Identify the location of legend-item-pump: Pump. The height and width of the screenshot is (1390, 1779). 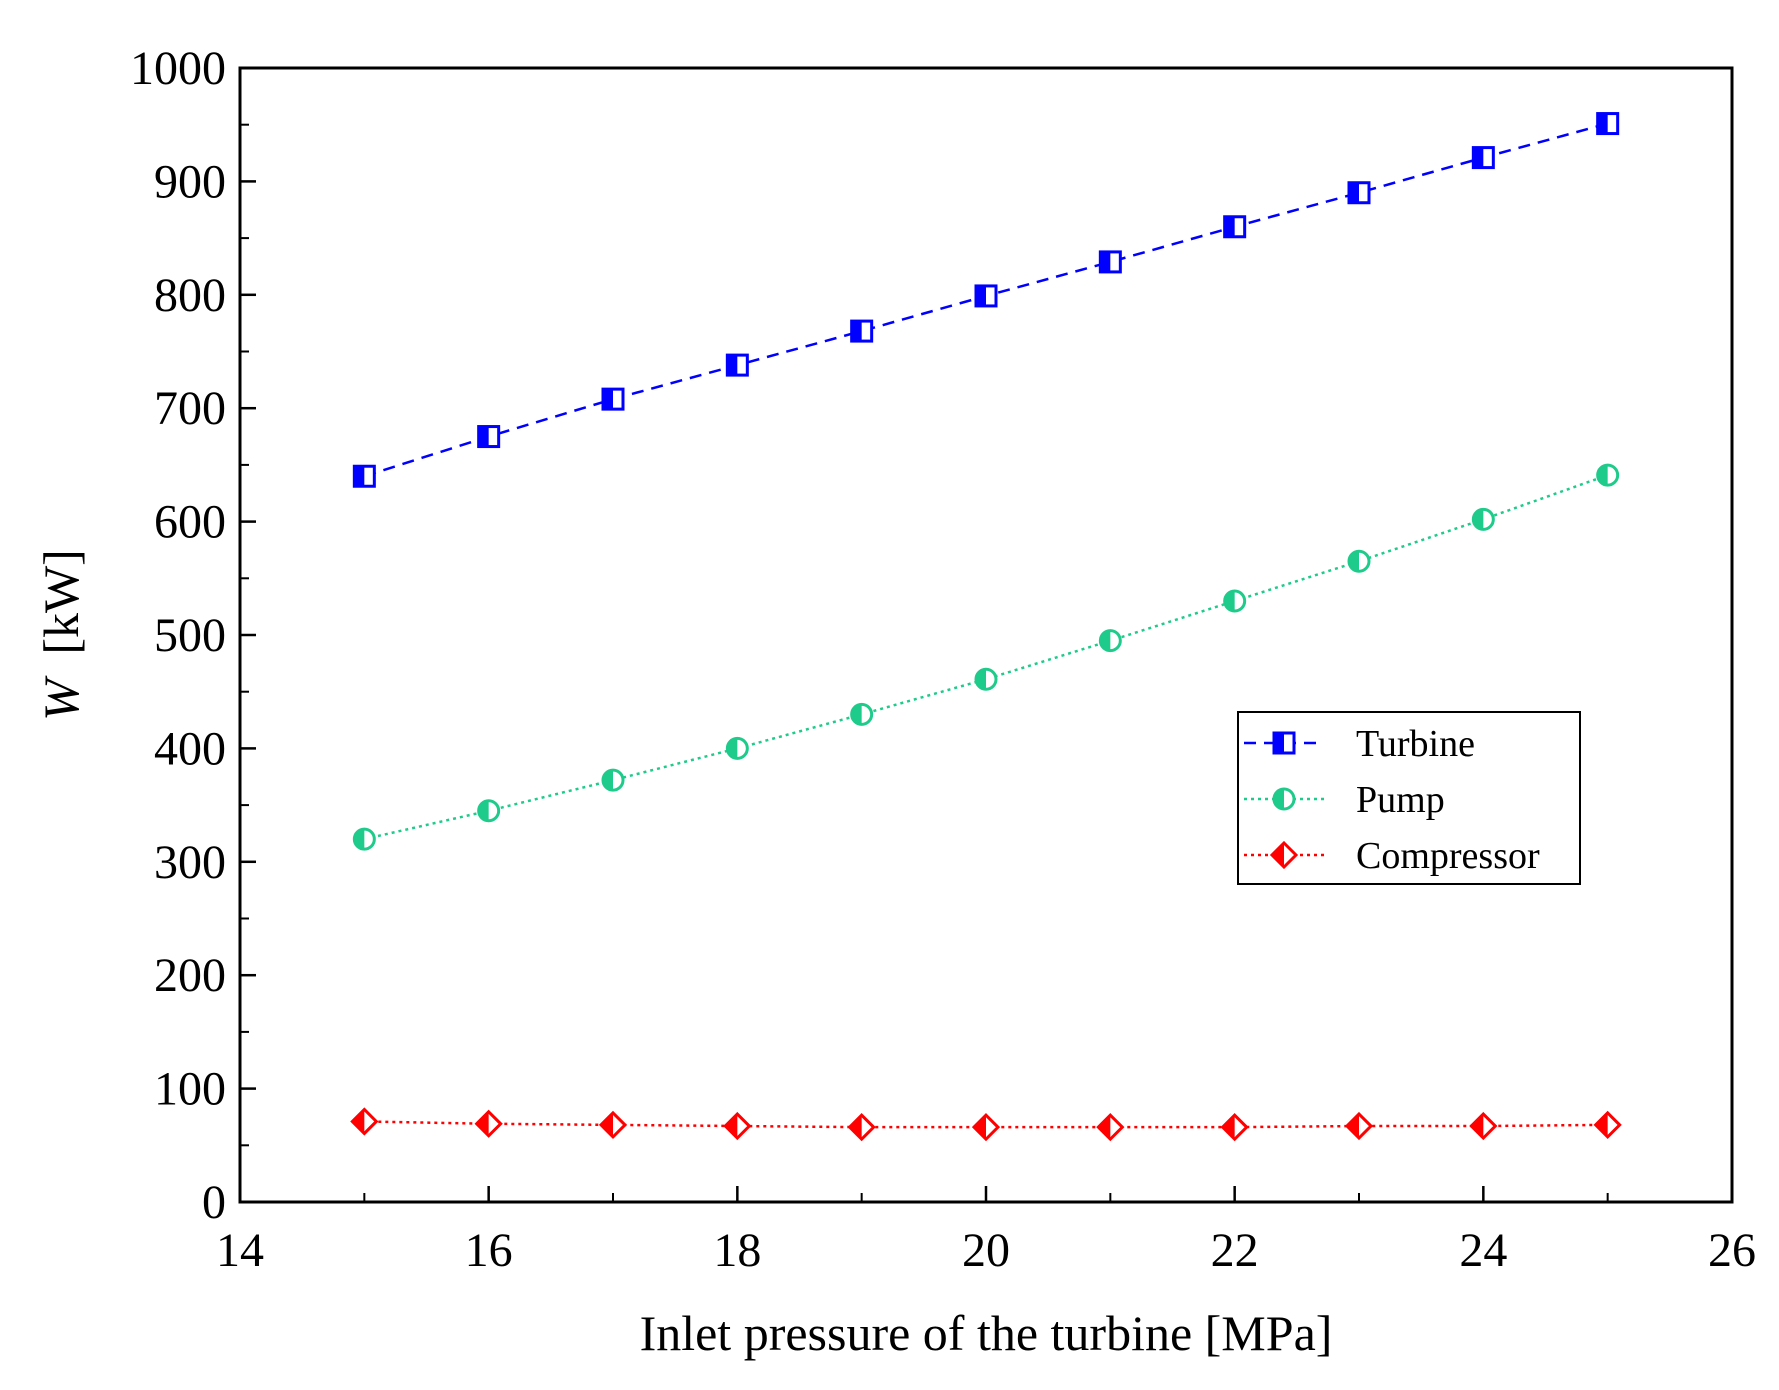
(1344, 800).